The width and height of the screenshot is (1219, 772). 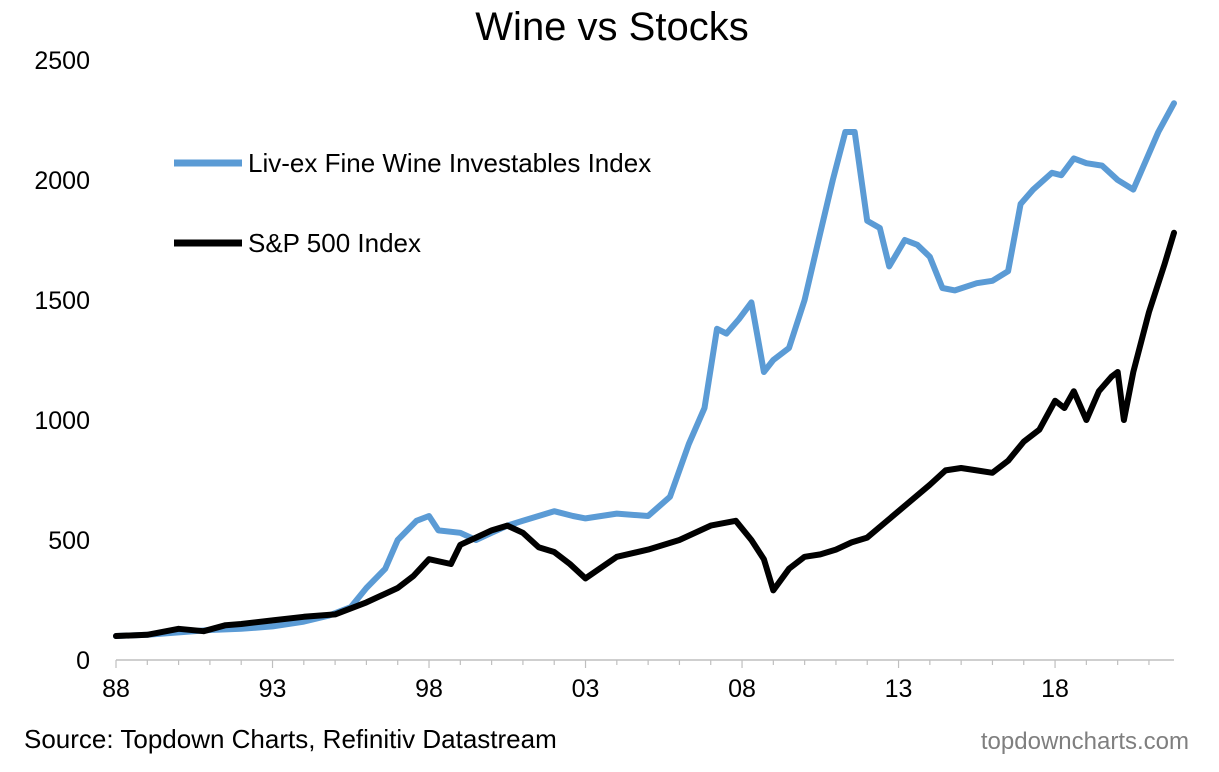 I want to click on y-tick-label: 500, so click(x=69, y=541).